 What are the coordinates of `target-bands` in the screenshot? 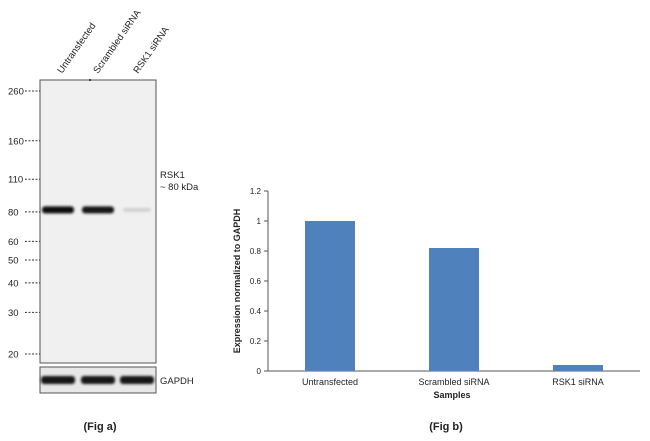 It's located at (96, 210).